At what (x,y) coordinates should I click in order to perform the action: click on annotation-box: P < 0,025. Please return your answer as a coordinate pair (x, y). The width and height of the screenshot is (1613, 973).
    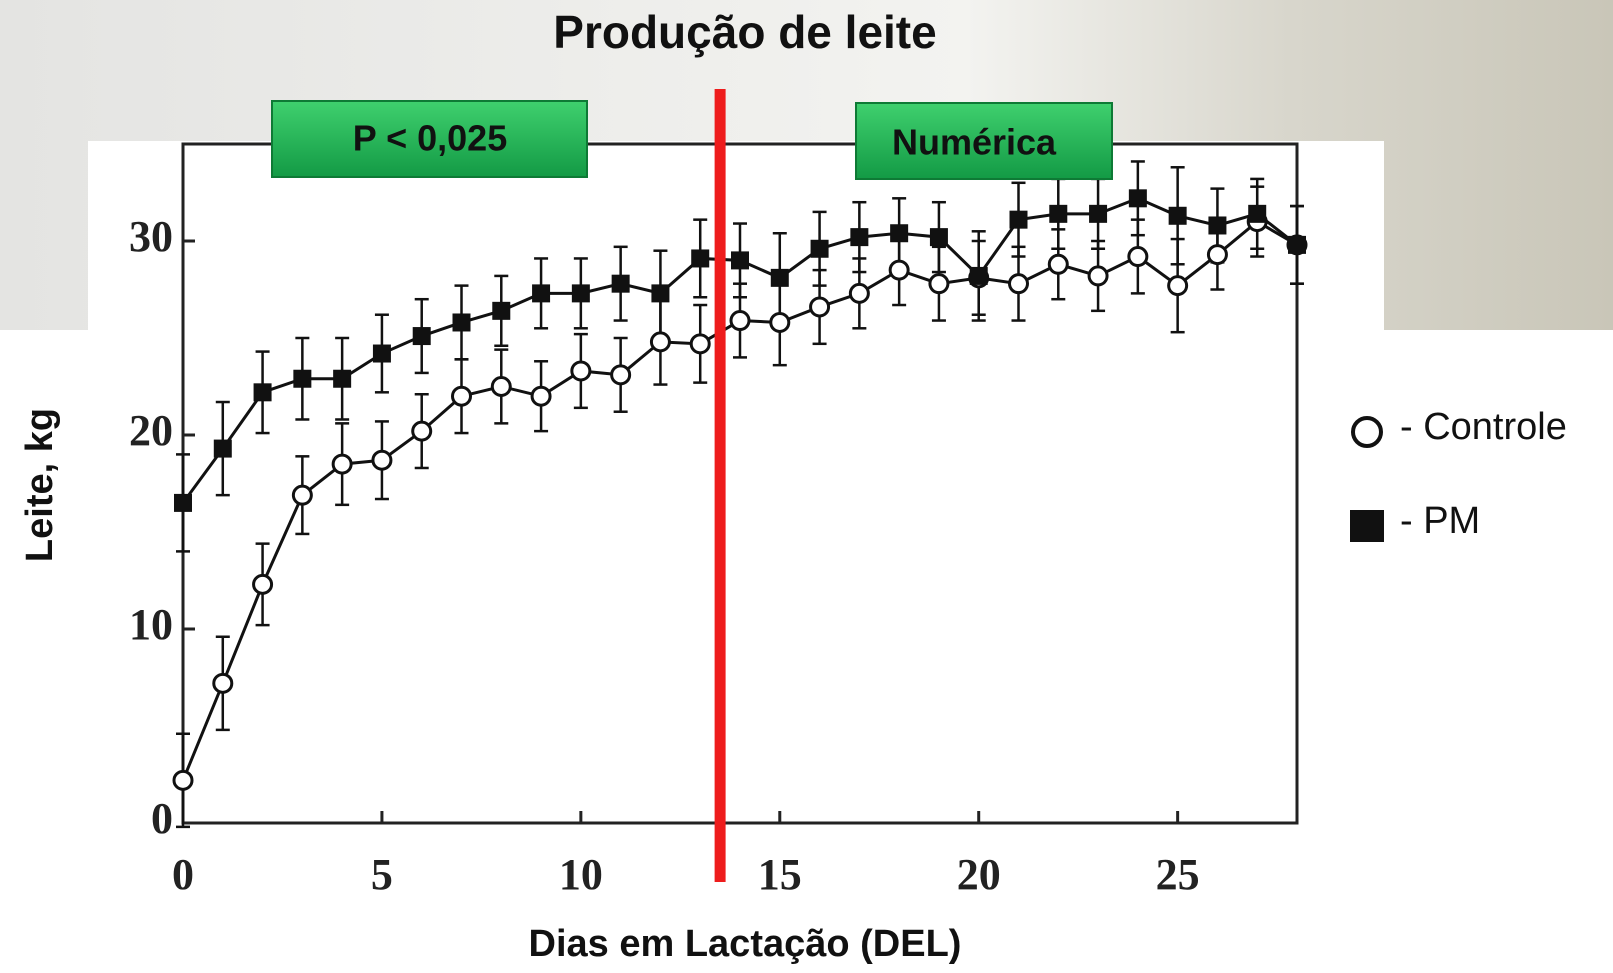
    Looking at the image, I should click on (429, 139).